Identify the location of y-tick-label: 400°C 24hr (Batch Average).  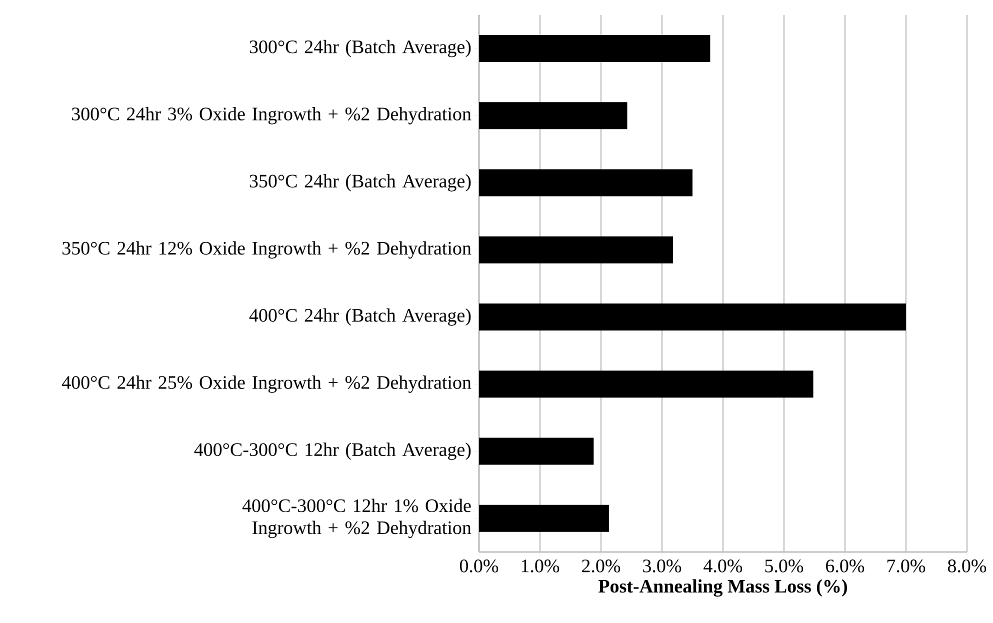
(360, 317).